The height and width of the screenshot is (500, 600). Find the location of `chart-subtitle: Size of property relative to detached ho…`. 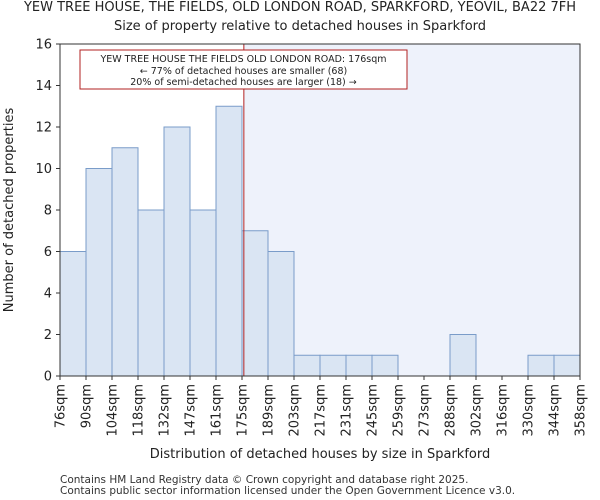

chart-subtitle: Size of property relative to detached ho… is located at coordinates (300, 26).